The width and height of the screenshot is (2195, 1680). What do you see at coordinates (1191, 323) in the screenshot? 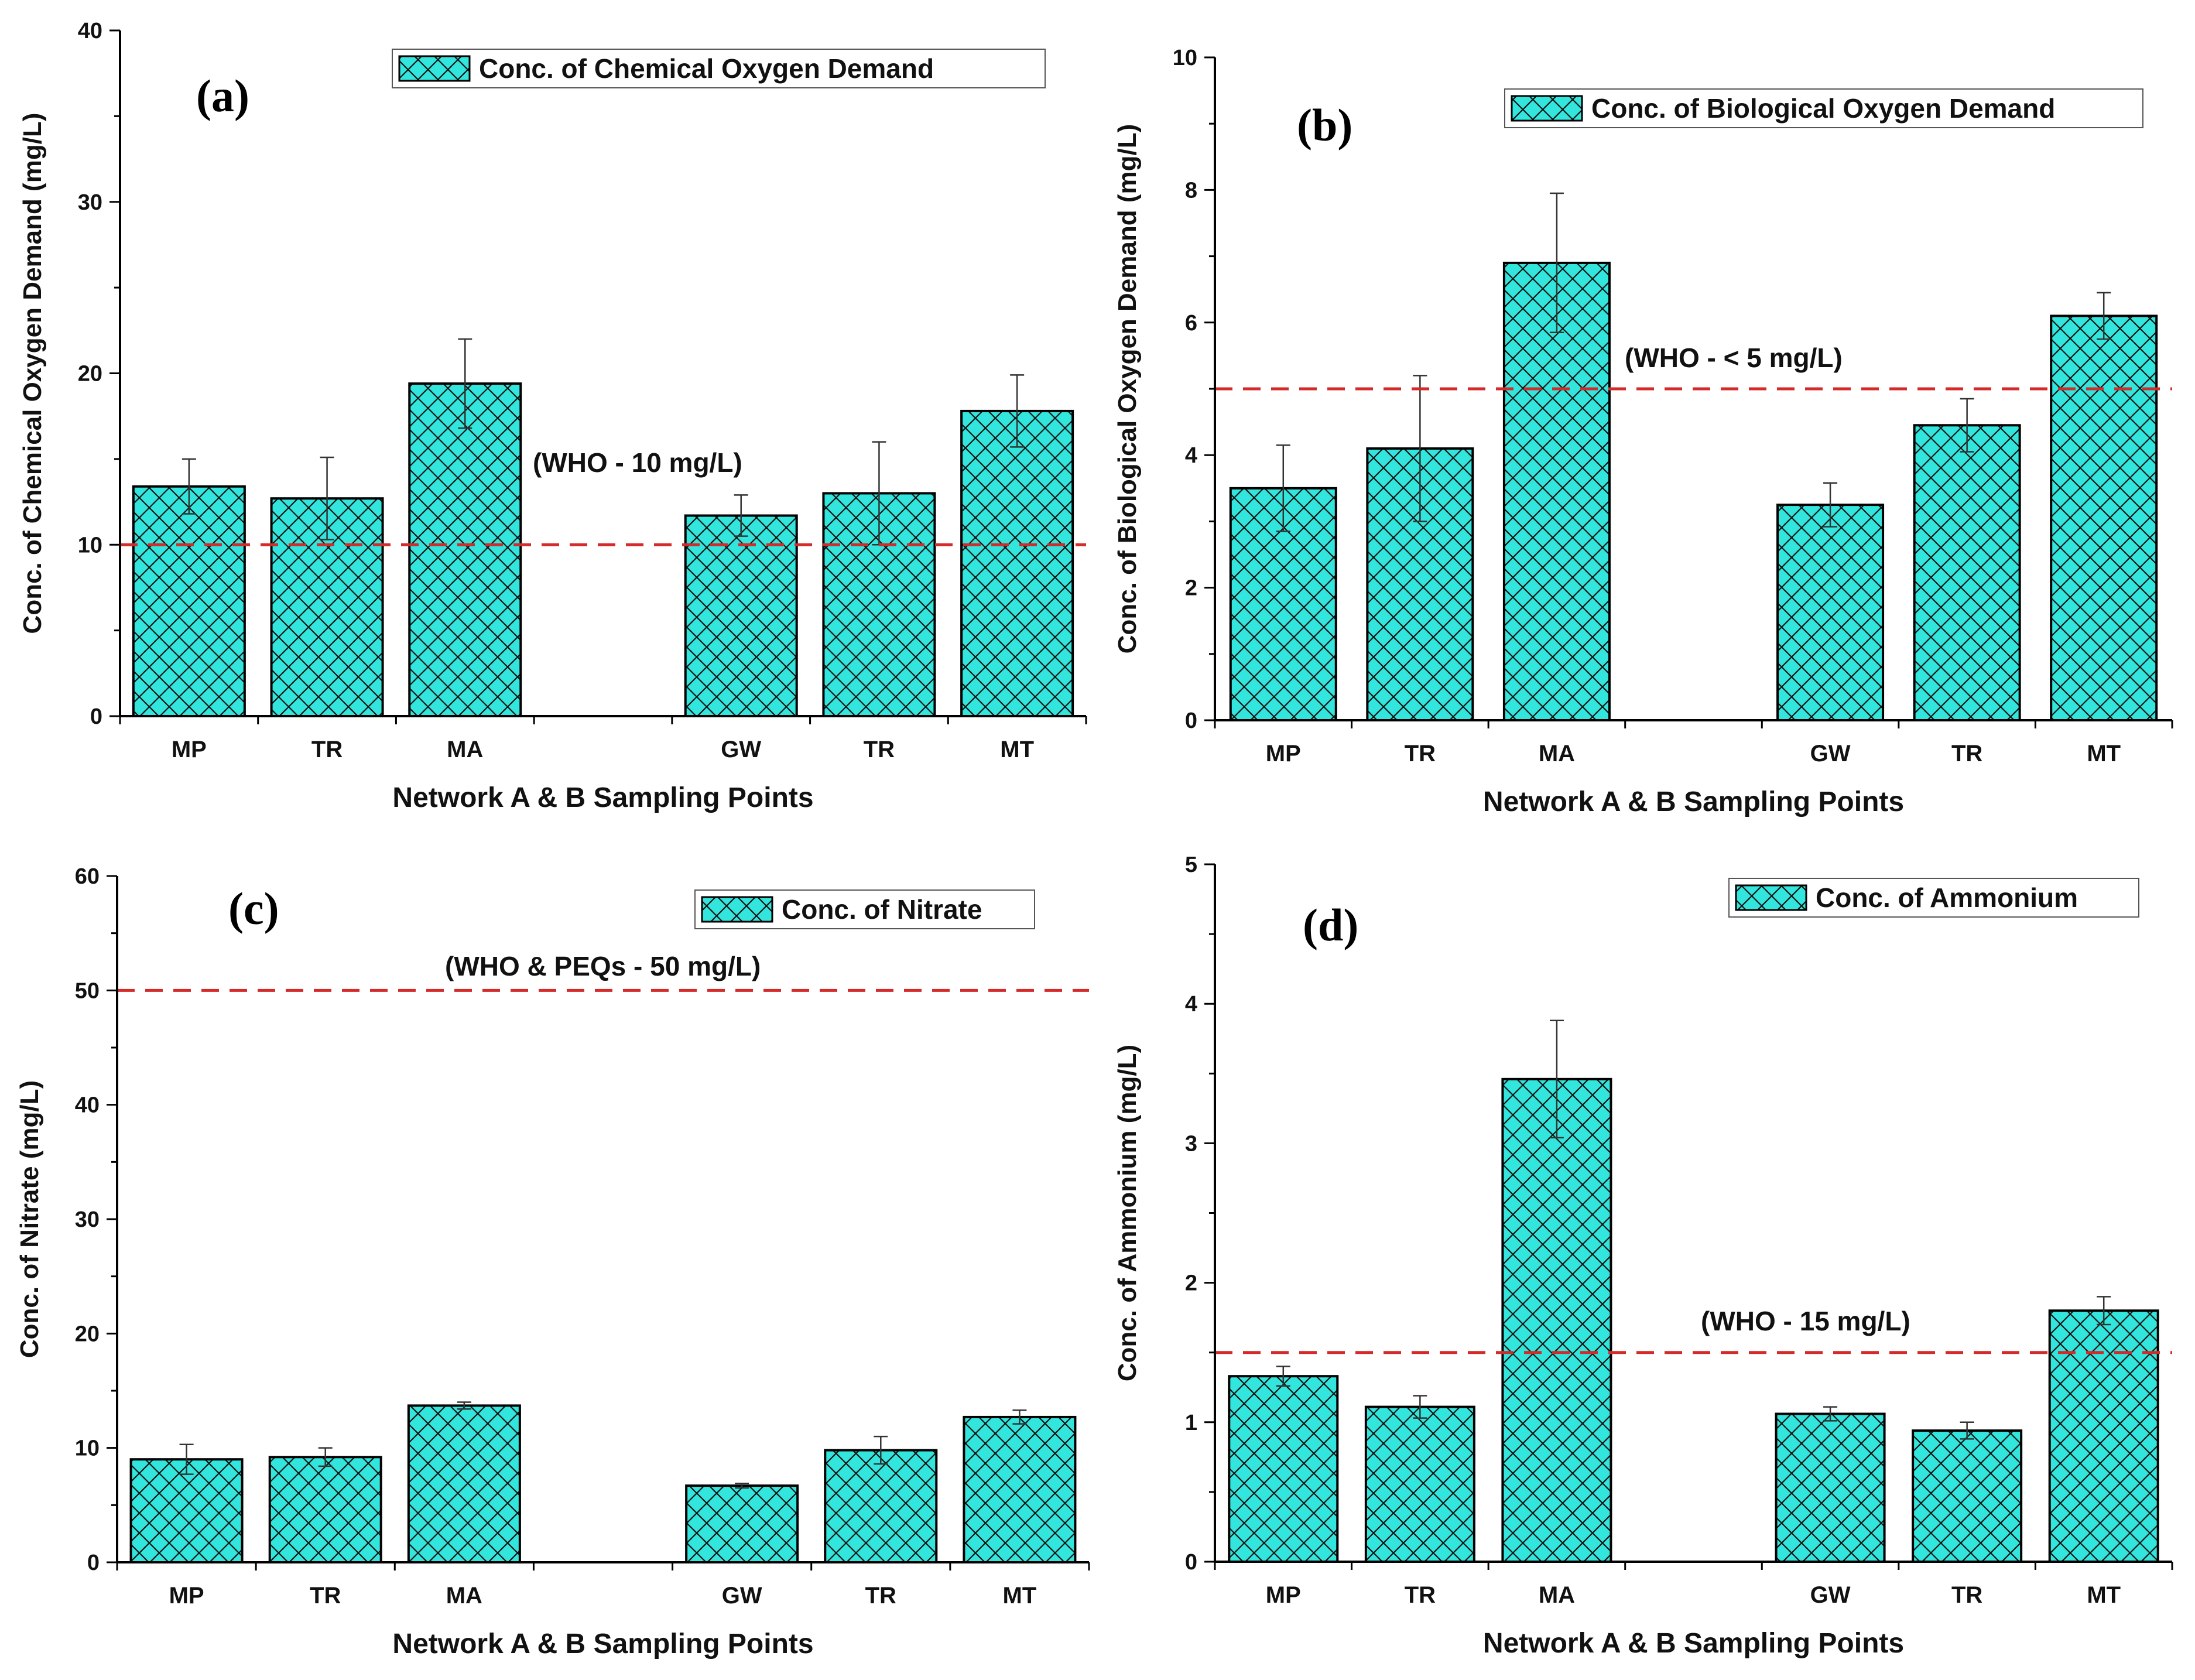
I see `y-tick-label: 6` at bounding box center [1191, 323].